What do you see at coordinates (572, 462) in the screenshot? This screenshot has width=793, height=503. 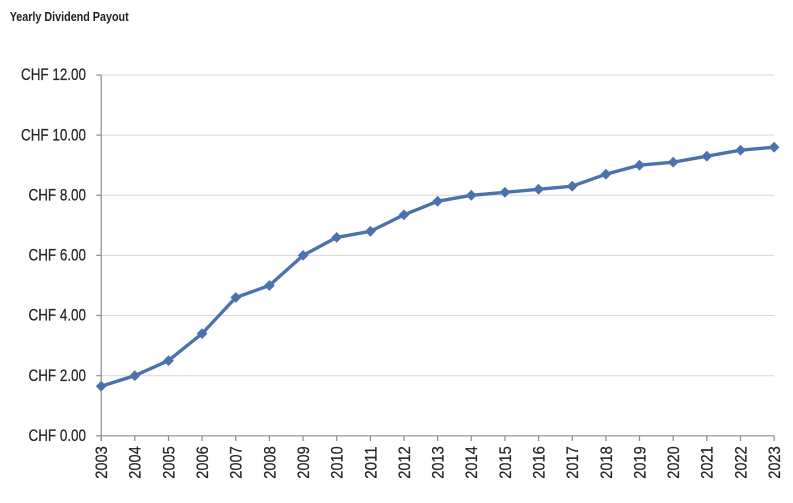 I see `svg-text: 2017` at bounding box center [572, 462].